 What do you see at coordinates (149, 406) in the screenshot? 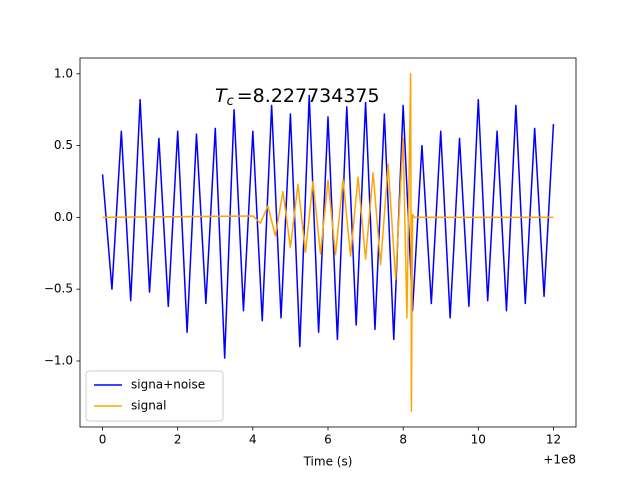
I see `legend-label: signal` at bounding box center [149, 406].